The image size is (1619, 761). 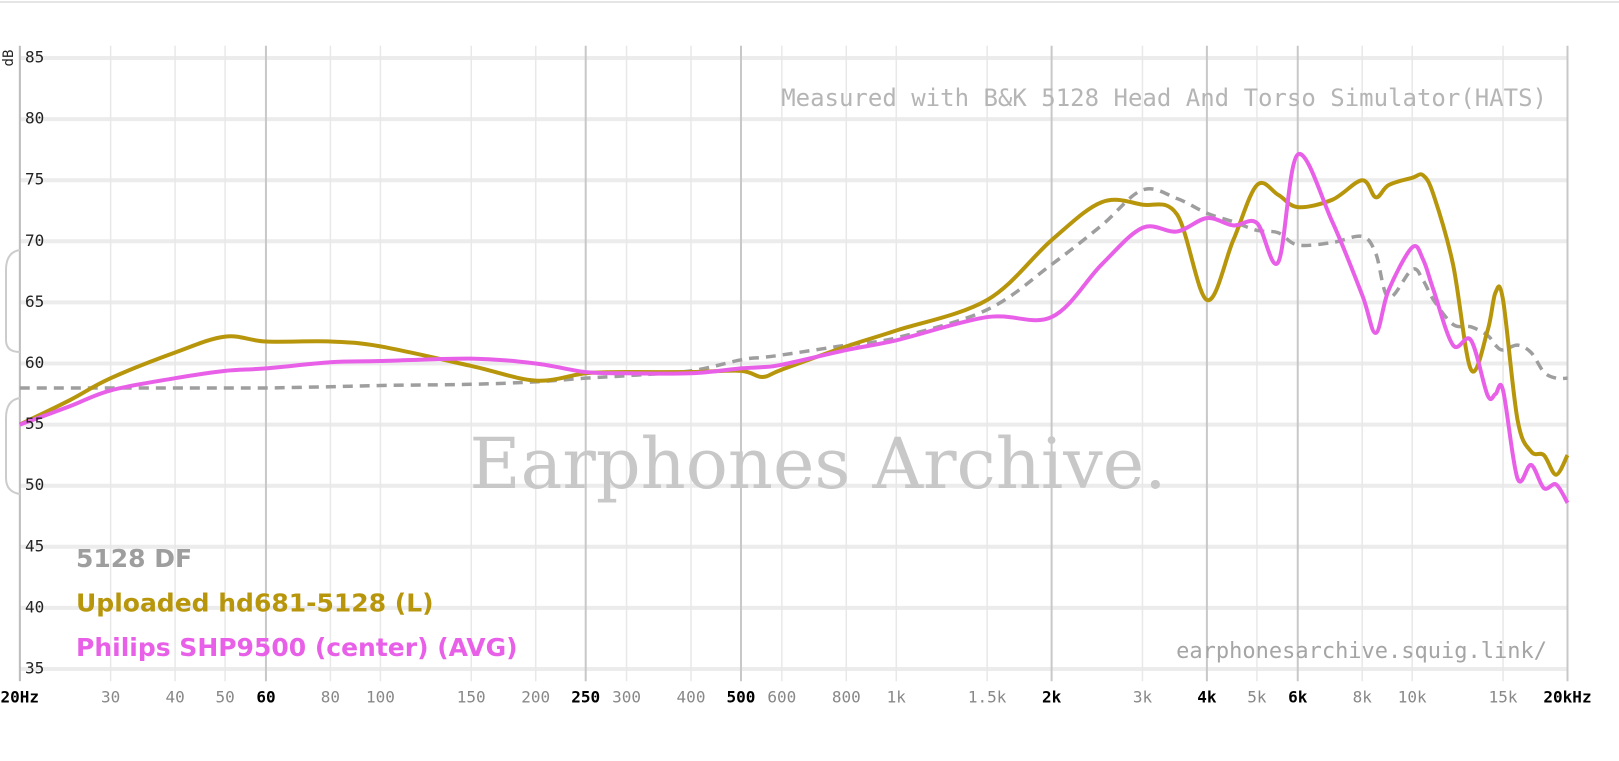 I want to click on x-tick-label: 600, so click(x=781, y=697).